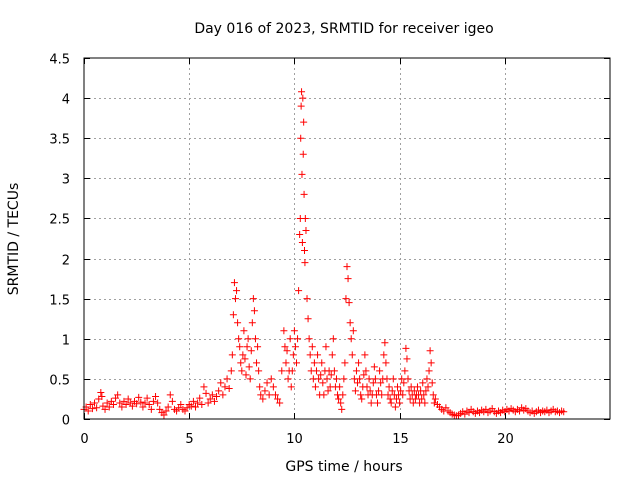 The height and width of the screenshot is (480, 640). What do you see at coordinates (66, 421) in the screenshot?
I see `y-tick-label: 0` at bounding box center [66, 421].